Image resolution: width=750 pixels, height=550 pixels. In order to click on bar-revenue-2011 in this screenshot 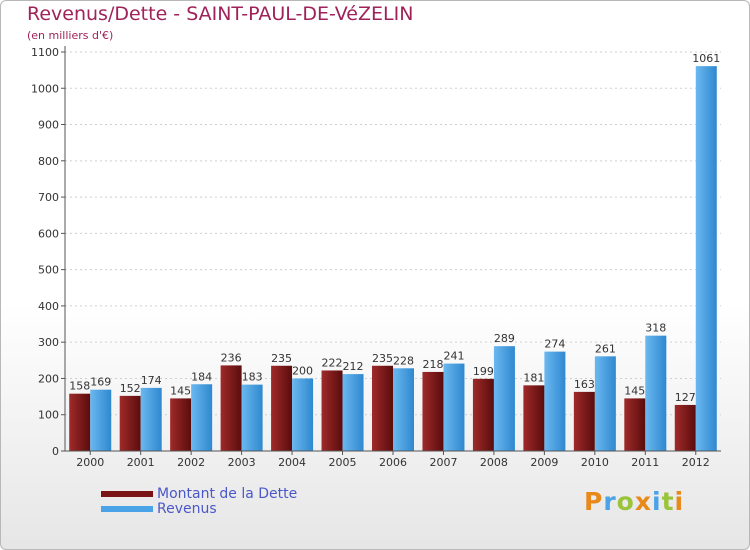, I will do `click(656, 393)`.